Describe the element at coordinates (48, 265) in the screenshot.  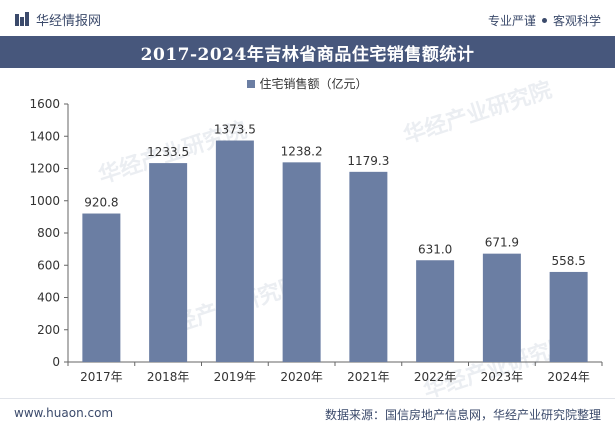
I see `y-tick-label: 600` at that location.